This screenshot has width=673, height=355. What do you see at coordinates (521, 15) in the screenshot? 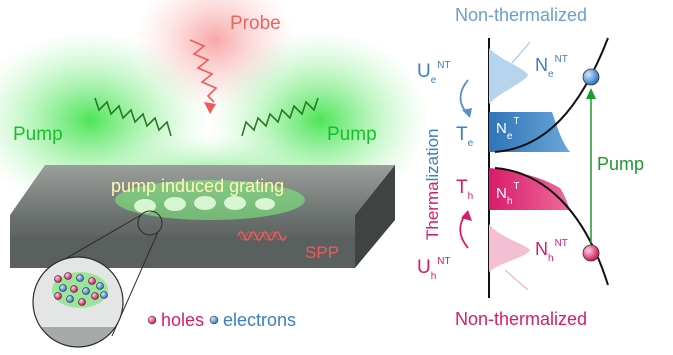
I see `top-nonthermalized-title: Non-thermalized` at bounding box center [521, 15].